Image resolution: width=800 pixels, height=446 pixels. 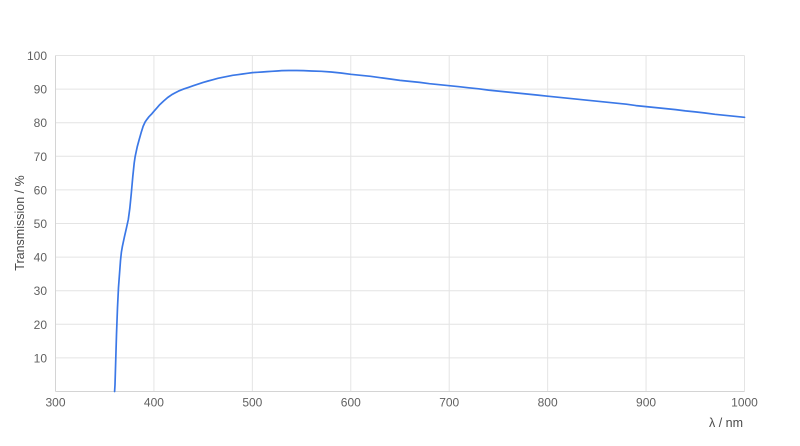 What do you see at coordinates (37, 56) in the screenshot?
I see `y-tick-label: 100` at bounding box center [37, 56].